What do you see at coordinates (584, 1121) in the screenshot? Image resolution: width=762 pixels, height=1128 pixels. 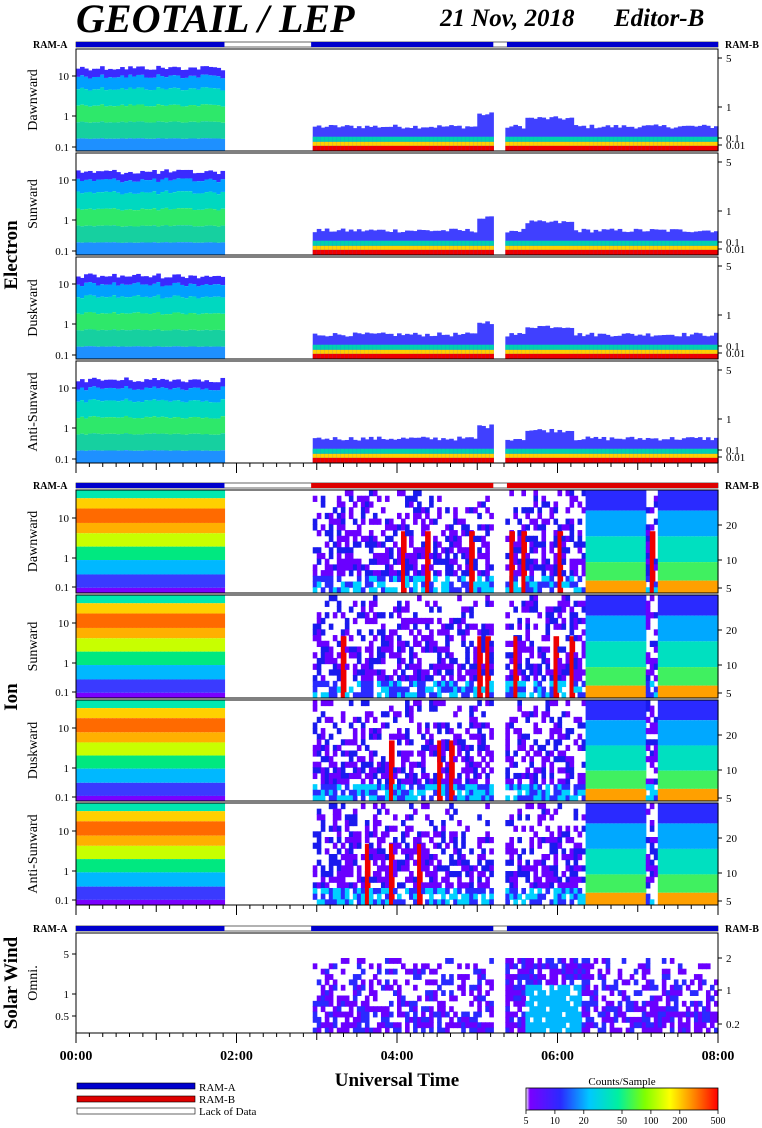 I see `colorbar-tick-label: 20` at bounding box center [584, 1121].